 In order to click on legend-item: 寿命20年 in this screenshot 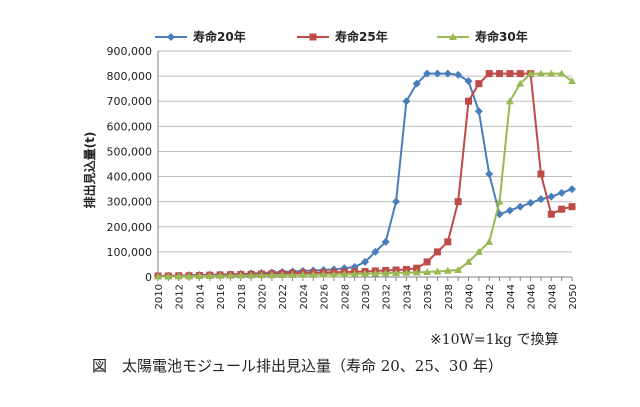, I will do `click(200, 36)`.